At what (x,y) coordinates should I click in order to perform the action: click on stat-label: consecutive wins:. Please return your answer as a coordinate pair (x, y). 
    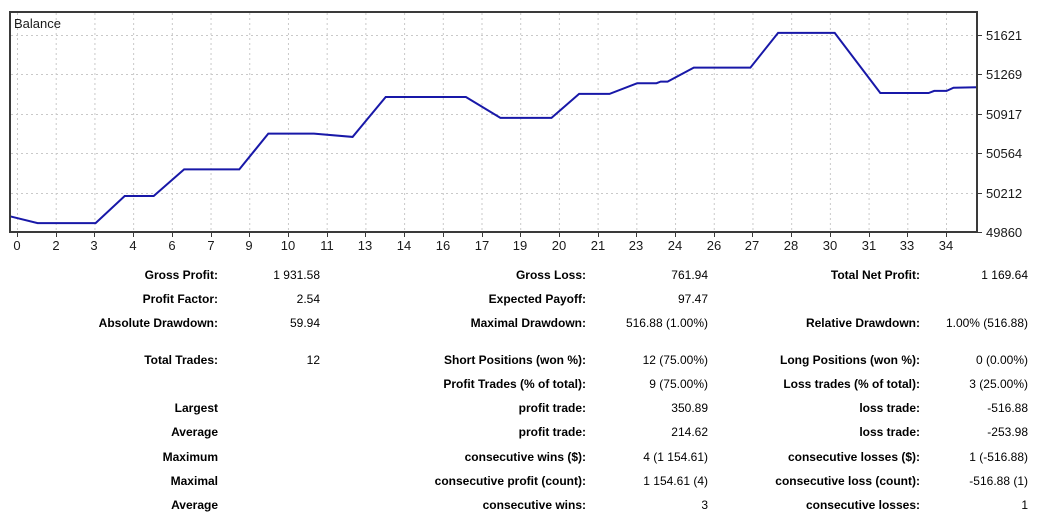
    Looking at the image, I should click on (534, 505).